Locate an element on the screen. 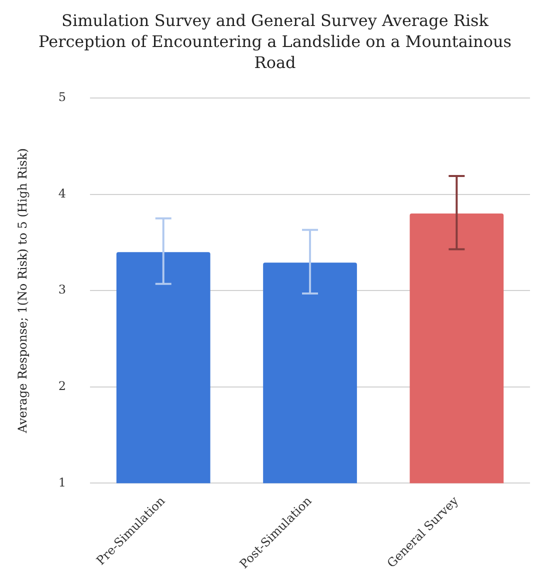 The height and width of the screenshot is (583, 550). y-tick-label: 1 is located at coordinates (62, 482).